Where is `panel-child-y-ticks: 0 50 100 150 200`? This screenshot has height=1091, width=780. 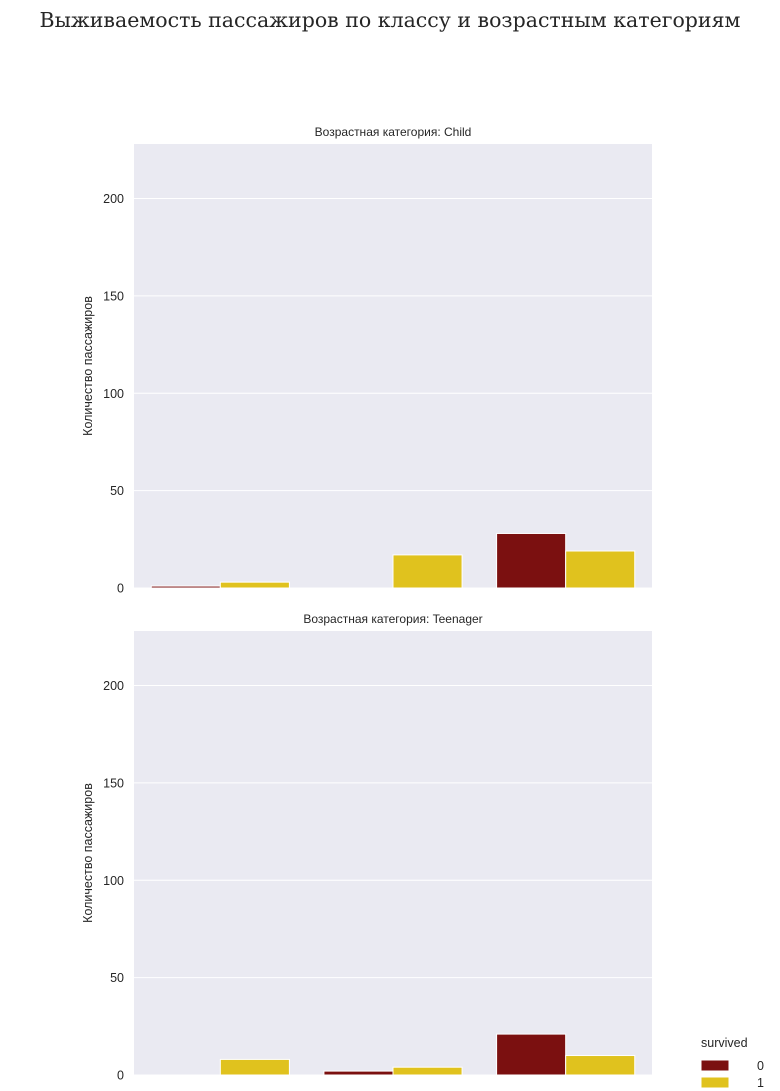 panel-child-y-ticks: 0 50 100 150 200 is located at coordinates (113, 393).